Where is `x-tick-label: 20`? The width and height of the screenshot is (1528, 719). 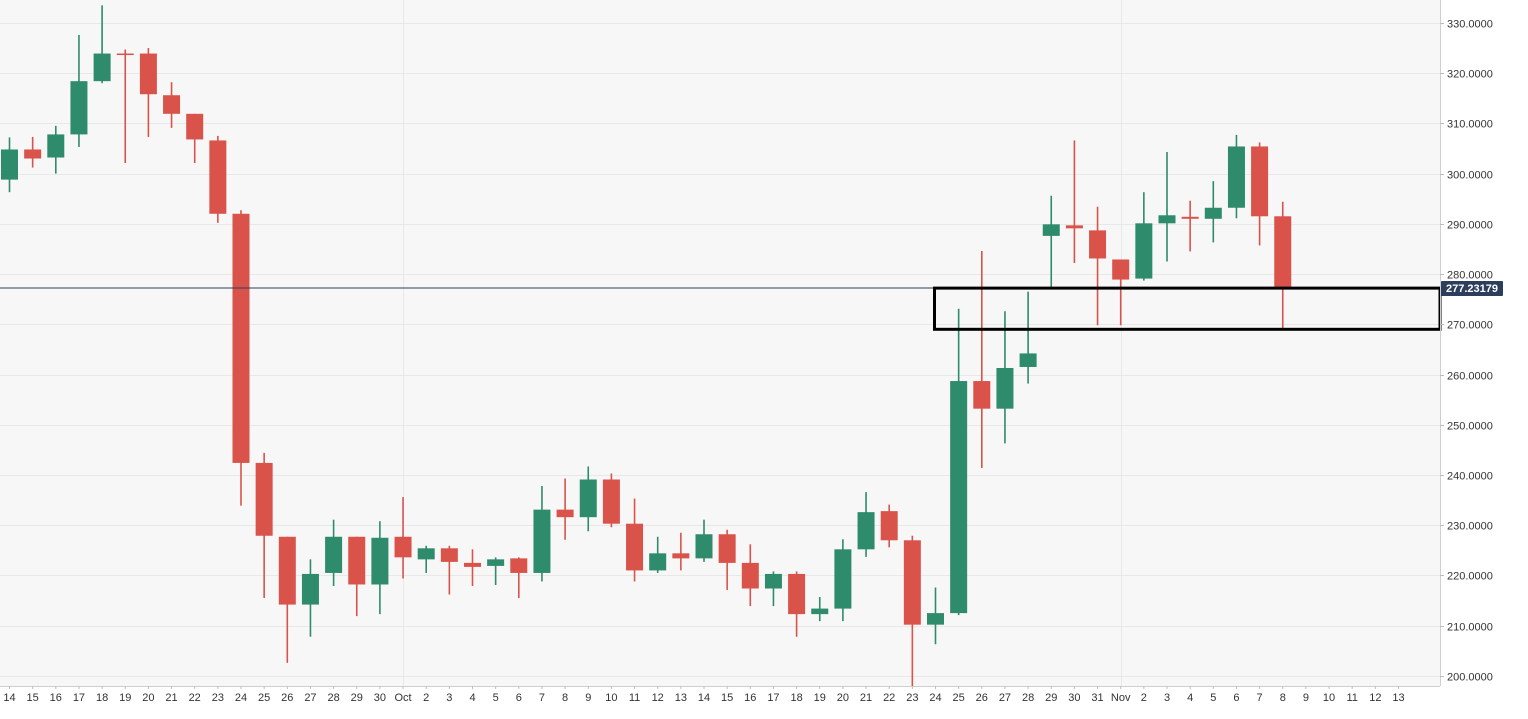
x-tick-label: 20 is located at coordinates (148, 698).